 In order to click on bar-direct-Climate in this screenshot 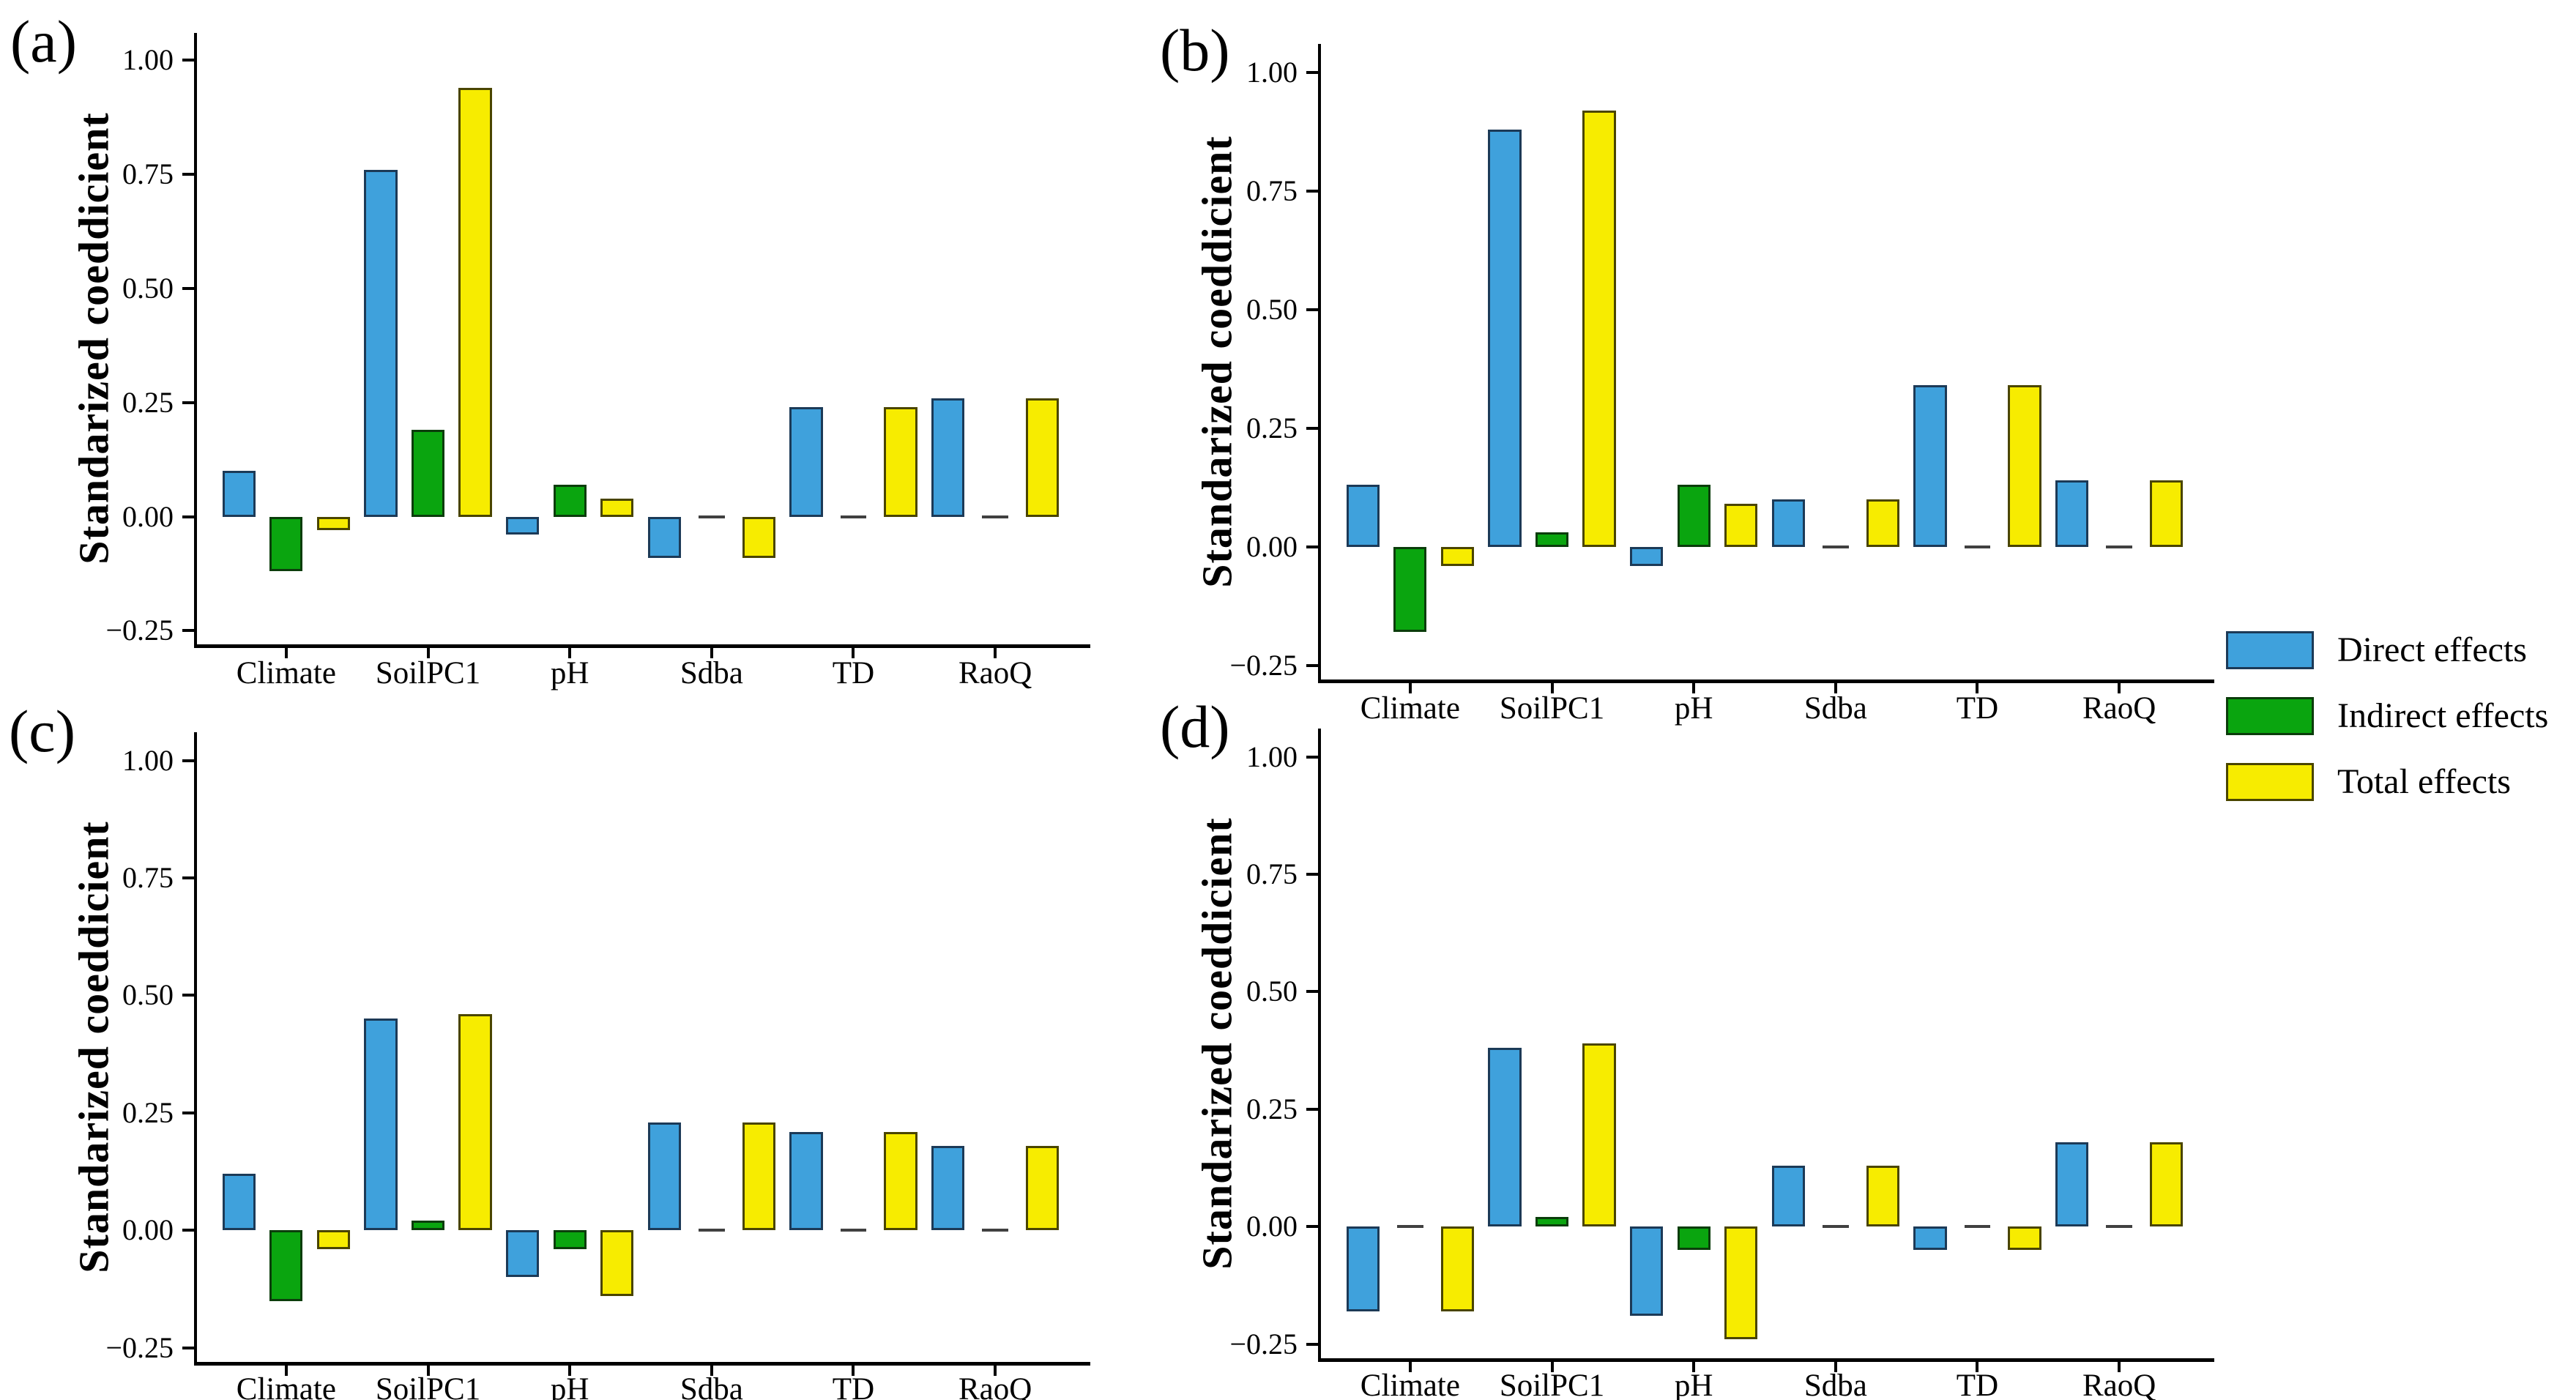, I will do `click(239, 1202)`.